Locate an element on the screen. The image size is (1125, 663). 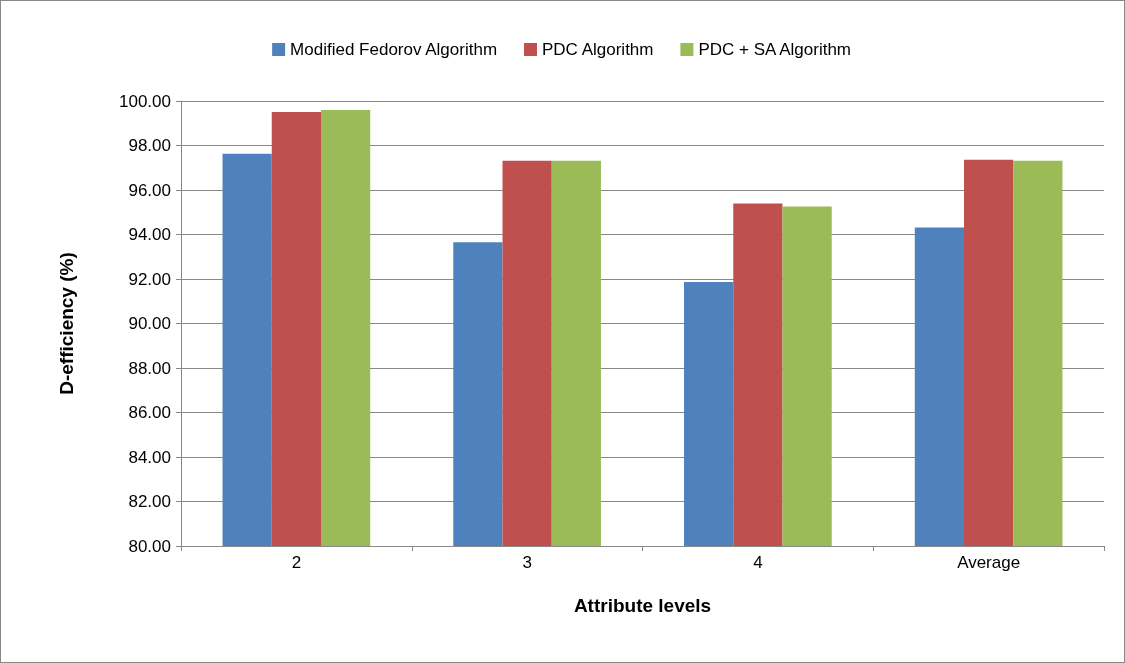
y-tick-label: 96.00 is located at coordinates (149, 190).